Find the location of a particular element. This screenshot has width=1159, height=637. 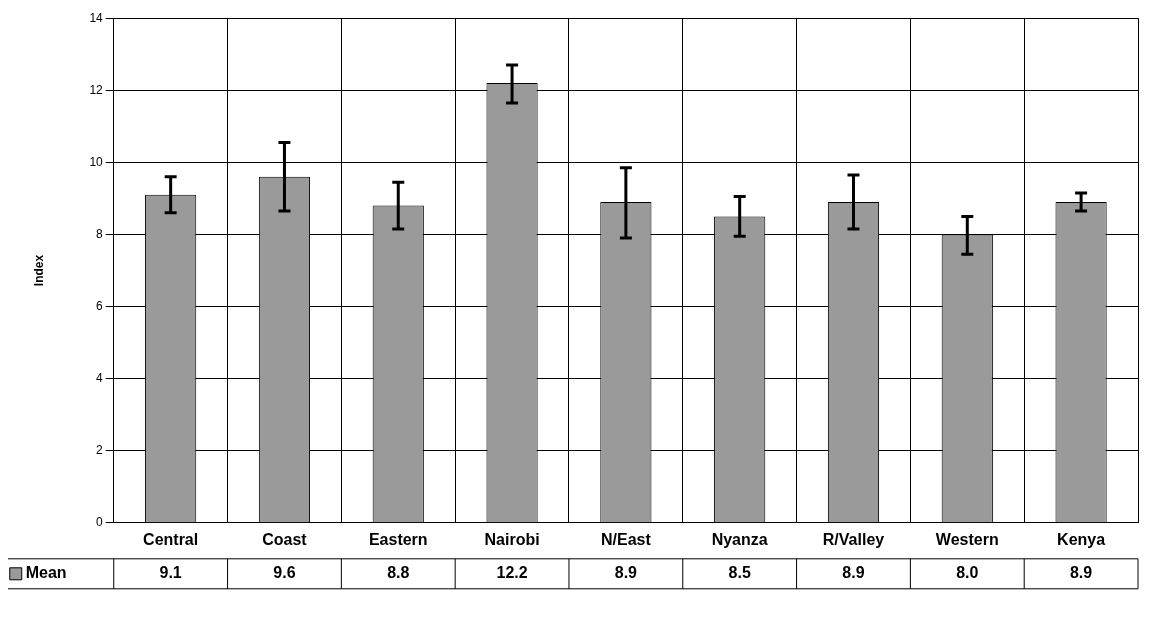

y-tick-label: 14 is located at coordinates (96, 17).